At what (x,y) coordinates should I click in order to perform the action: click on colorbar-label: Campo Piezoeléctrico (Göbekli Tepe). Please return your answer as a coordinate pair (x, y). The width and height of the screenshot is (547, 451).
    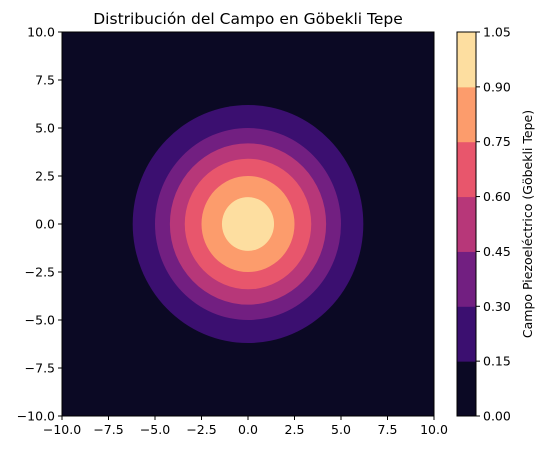
    Looking at the image, I should click on (527, 224).